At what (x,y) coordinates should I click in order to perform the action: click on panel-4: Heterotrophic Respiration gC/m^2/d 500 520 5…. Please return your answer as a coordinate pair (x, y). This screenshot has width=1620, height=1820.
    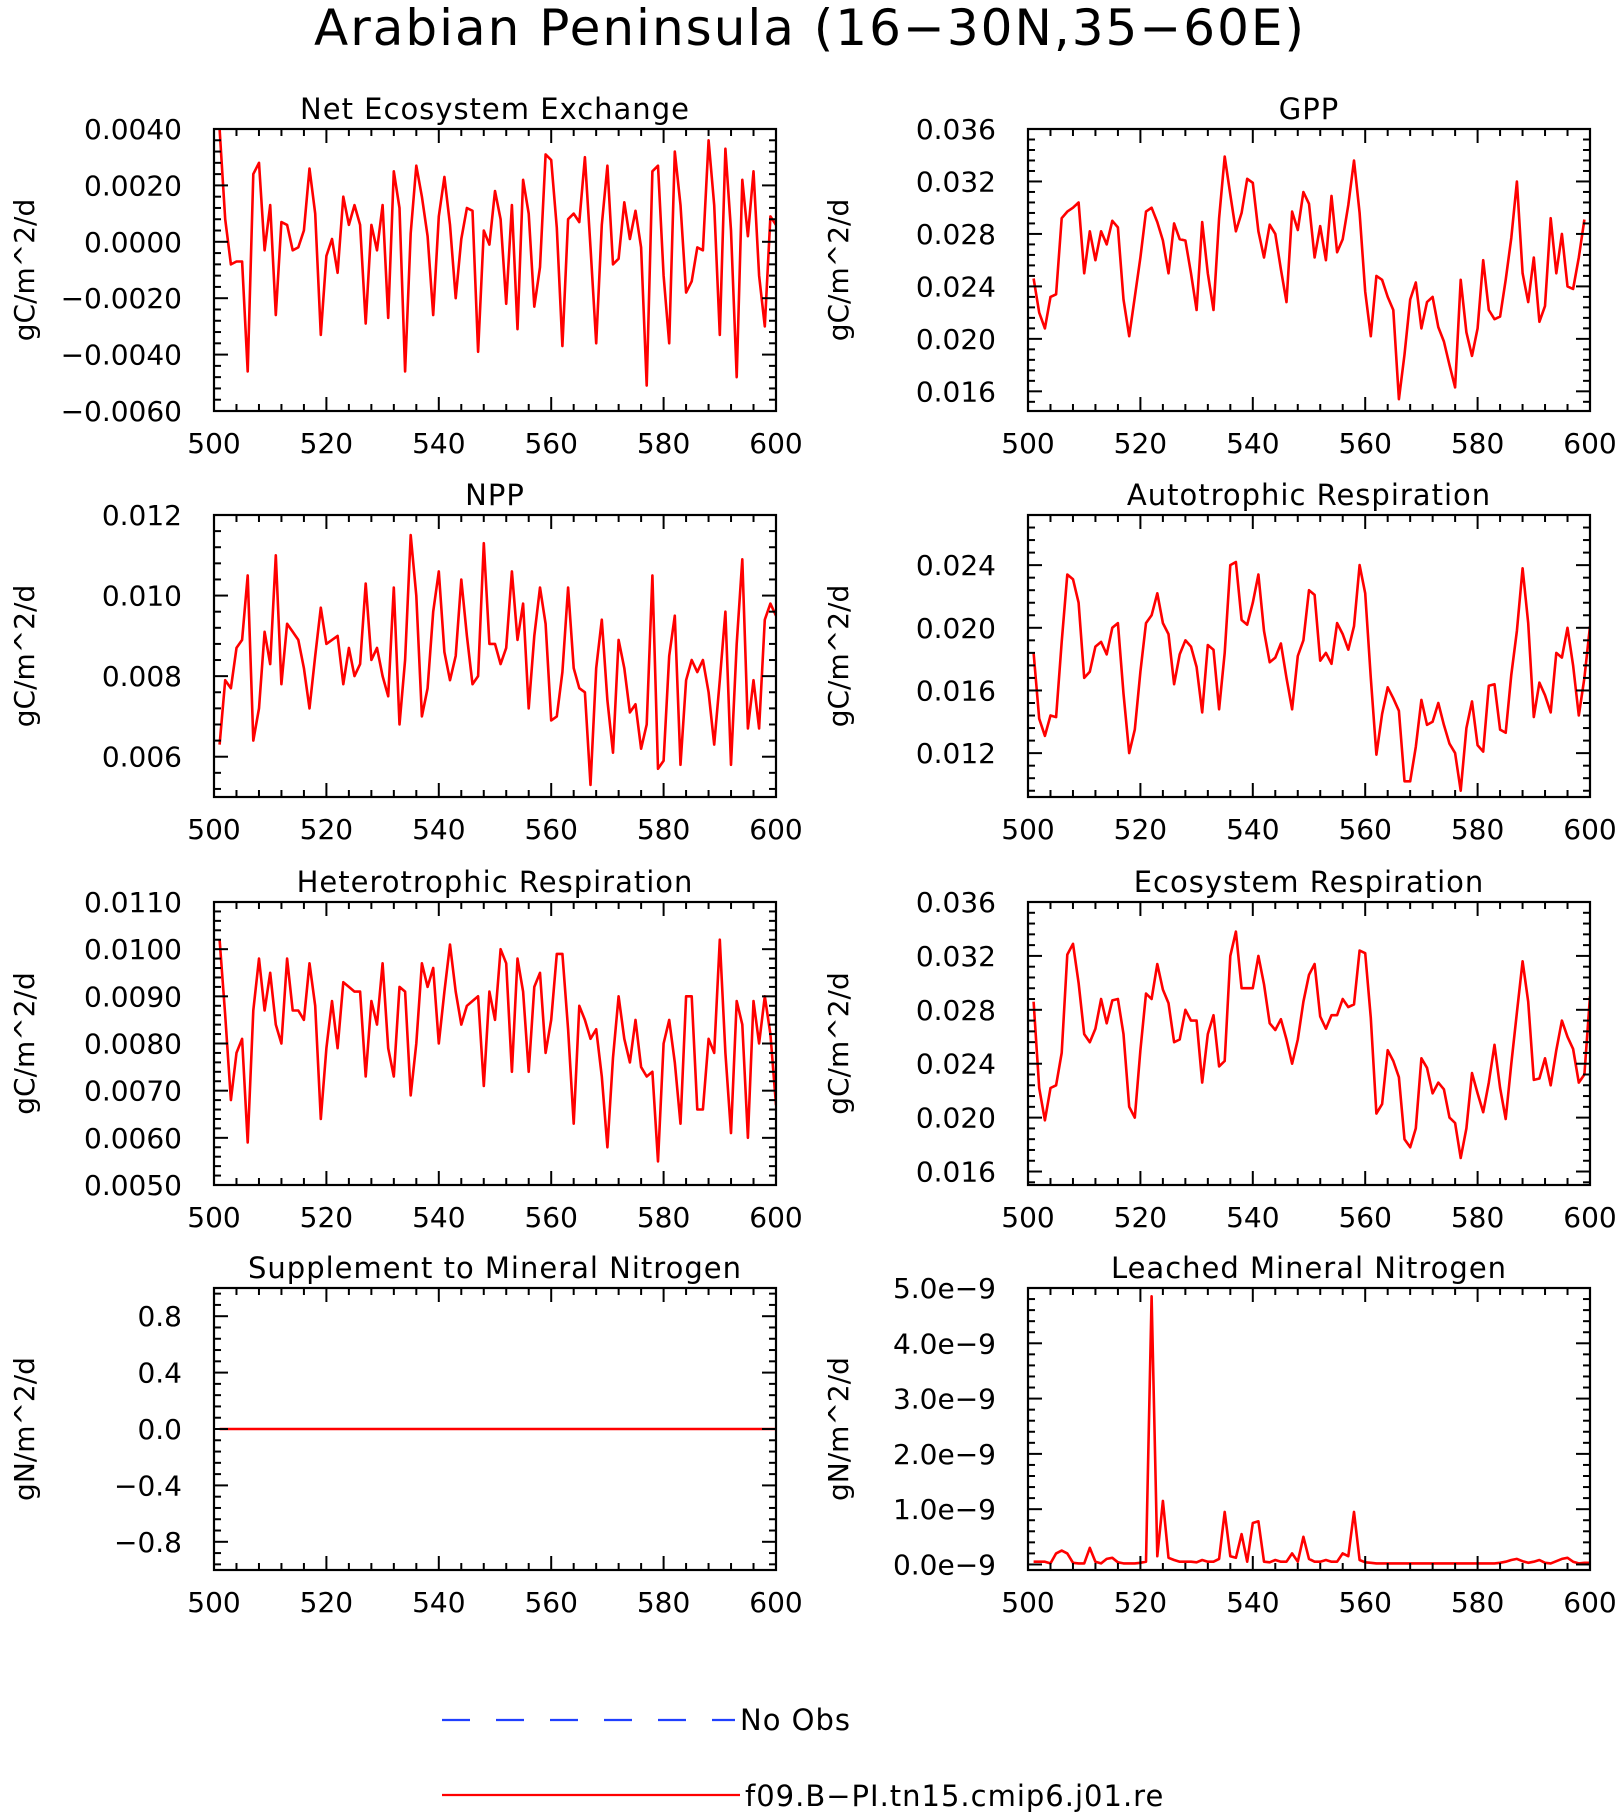
    Looking at the image, I should click on (405, 1049).